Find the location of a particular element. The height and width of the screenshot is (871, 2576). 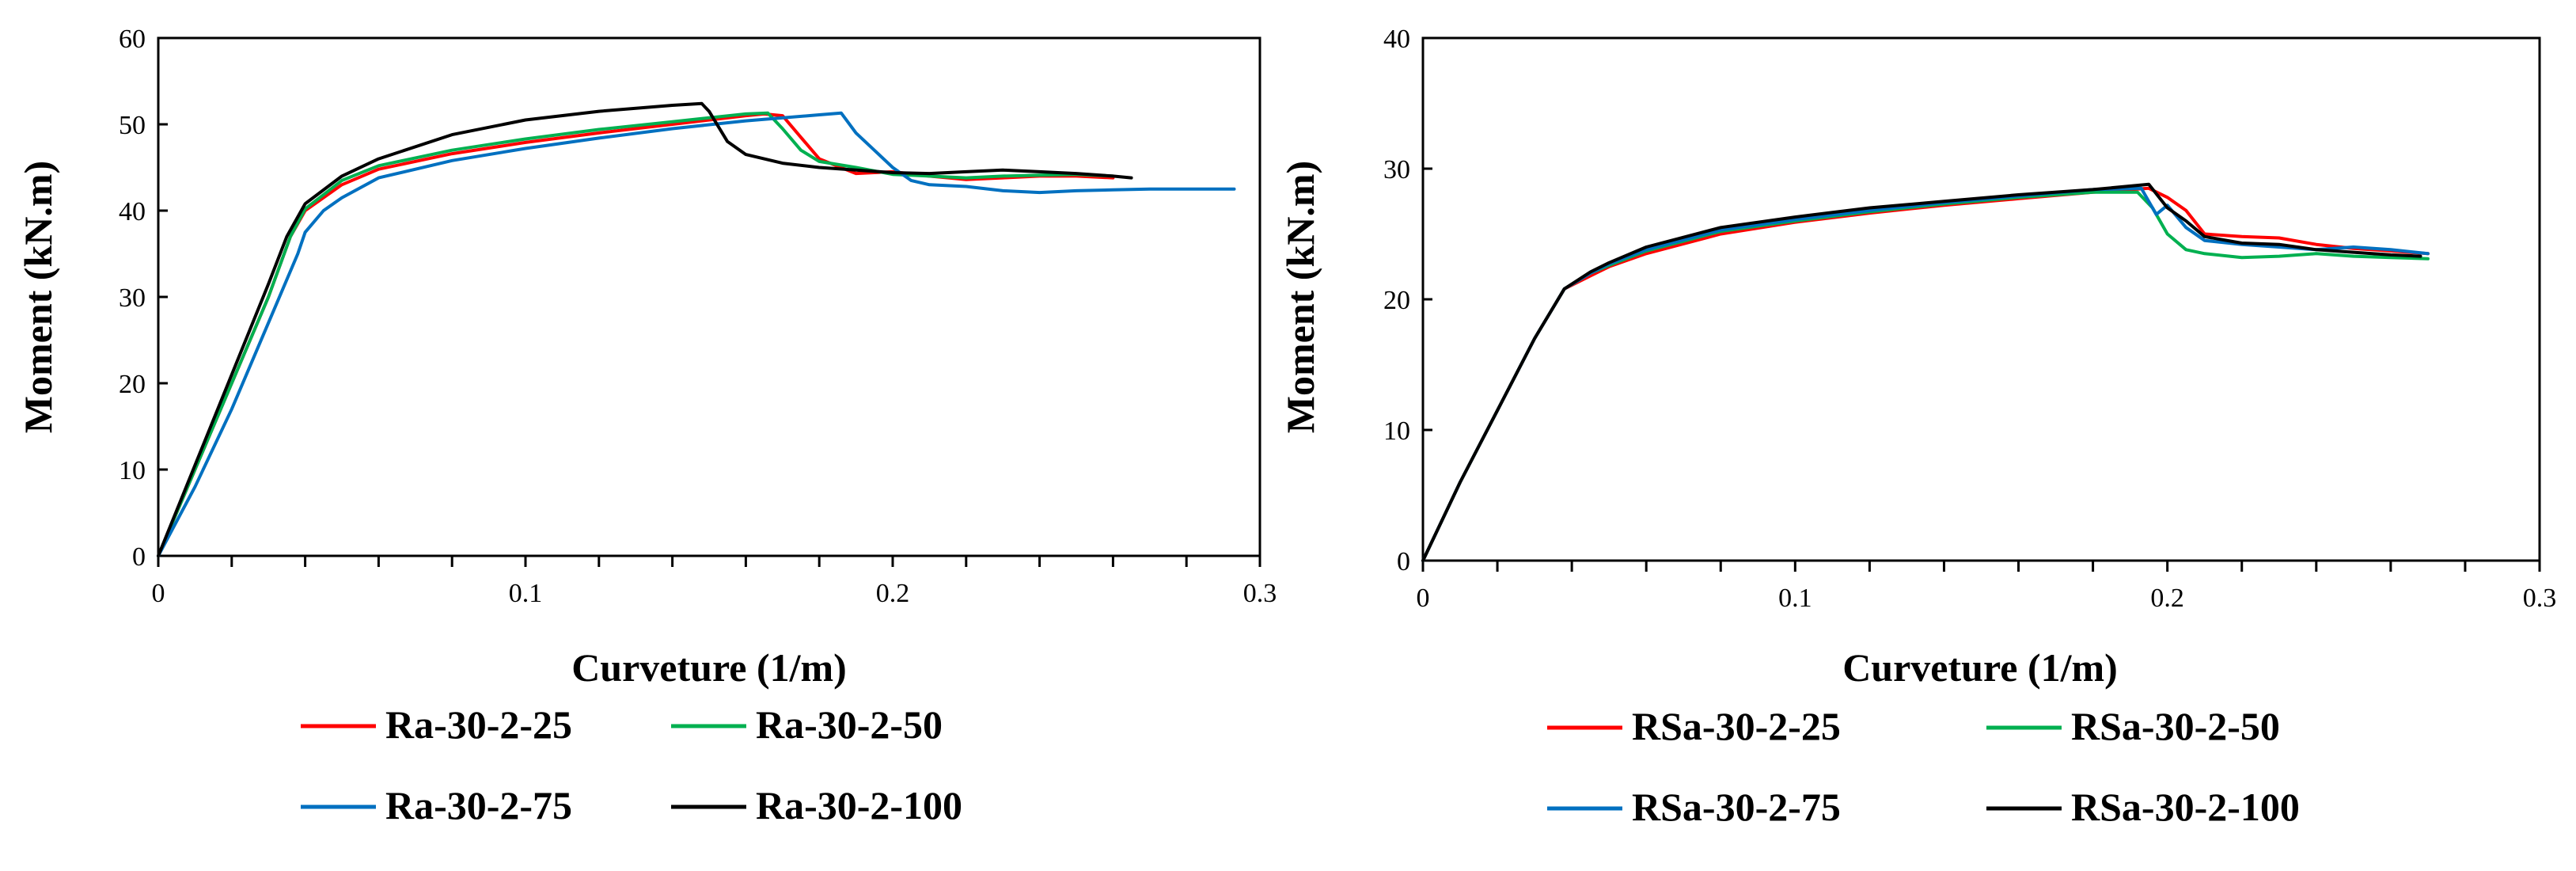

legend-label: Ra-30-2-75 is located at coordinates (478, 805).